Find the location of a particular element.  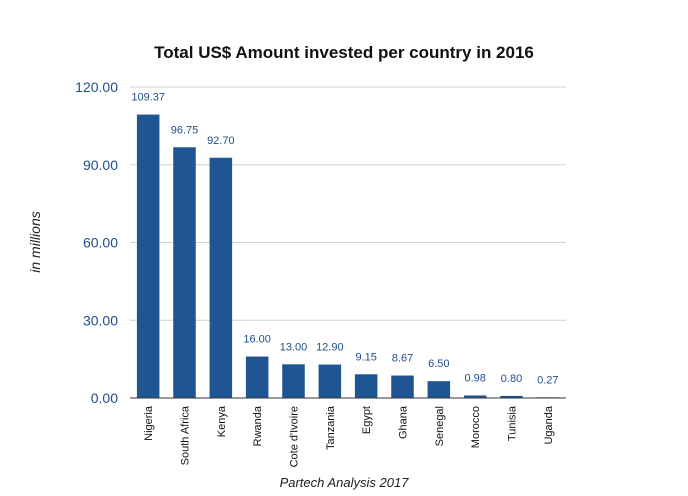

data-label: 0.80 is located at coordinates (511, 379).